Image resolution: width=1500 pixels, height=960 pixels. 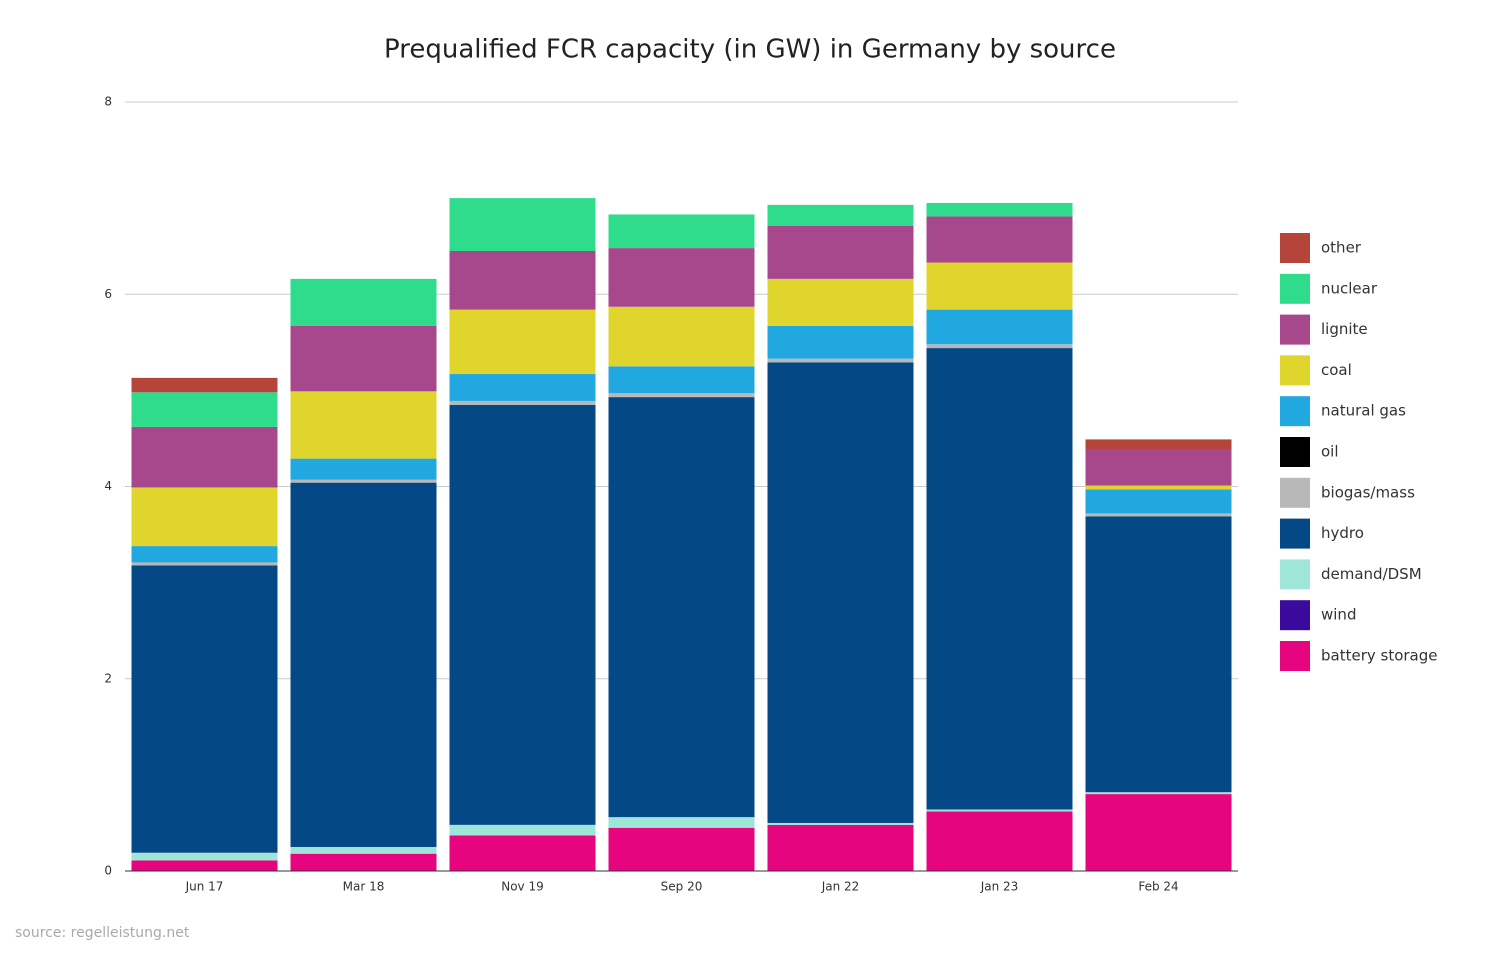 I want to click on legend-label: oil, so click(x=1330, y=452).